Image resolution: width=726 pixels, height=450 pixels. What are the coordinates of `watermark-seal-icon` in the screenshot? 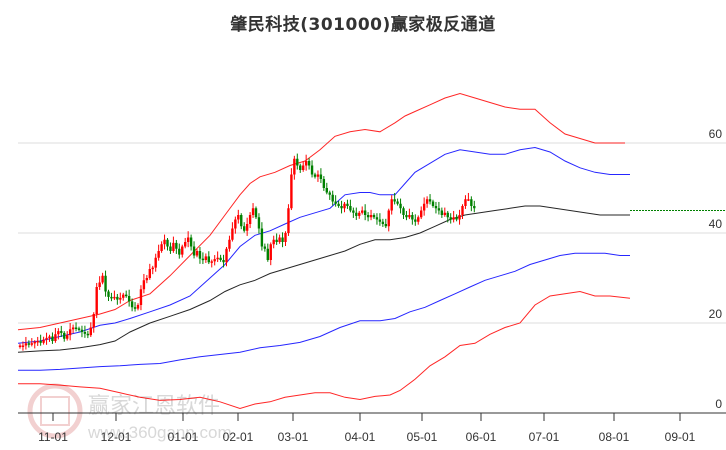 It's located at (55, 411).